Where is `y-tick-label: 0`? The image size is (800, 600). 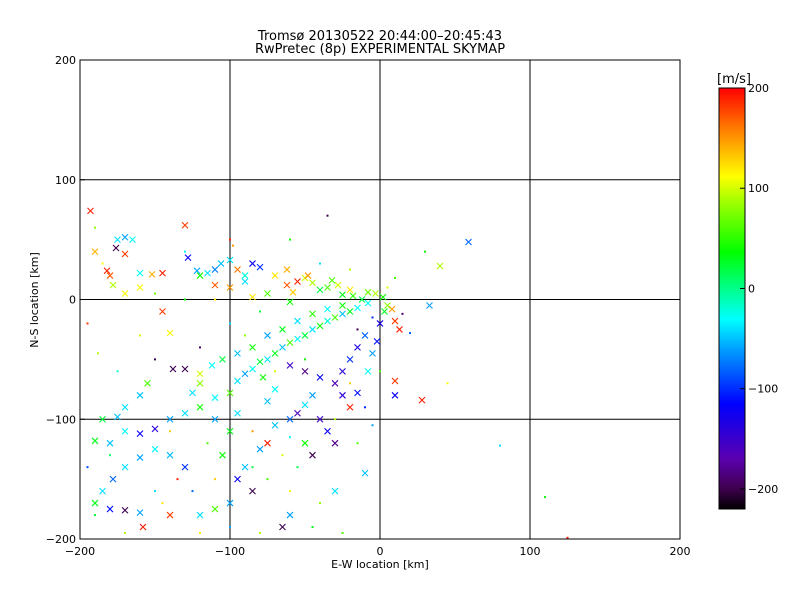 y-tick-label: 0 is located at coordinates (72, 300).